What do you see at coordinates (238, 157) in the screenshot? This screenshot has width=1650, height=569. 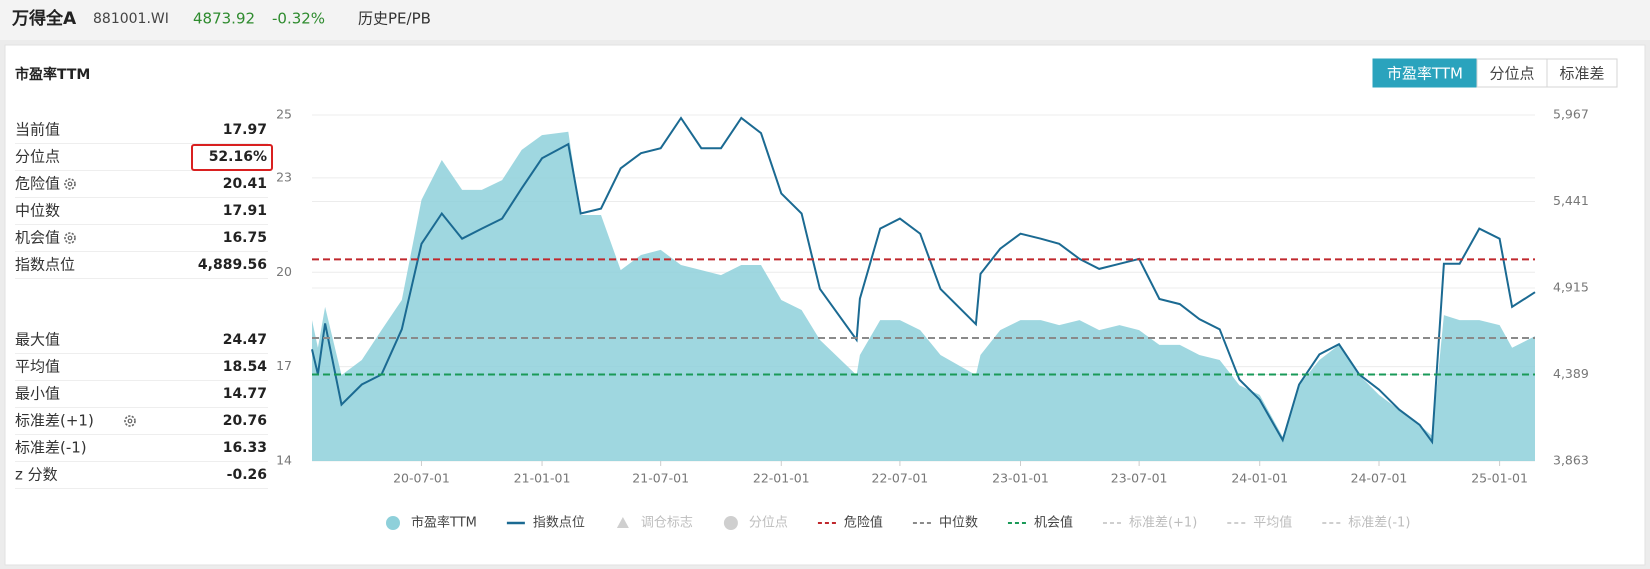 I see `stat-value: 52.16%` at bounding box center [238, 157].